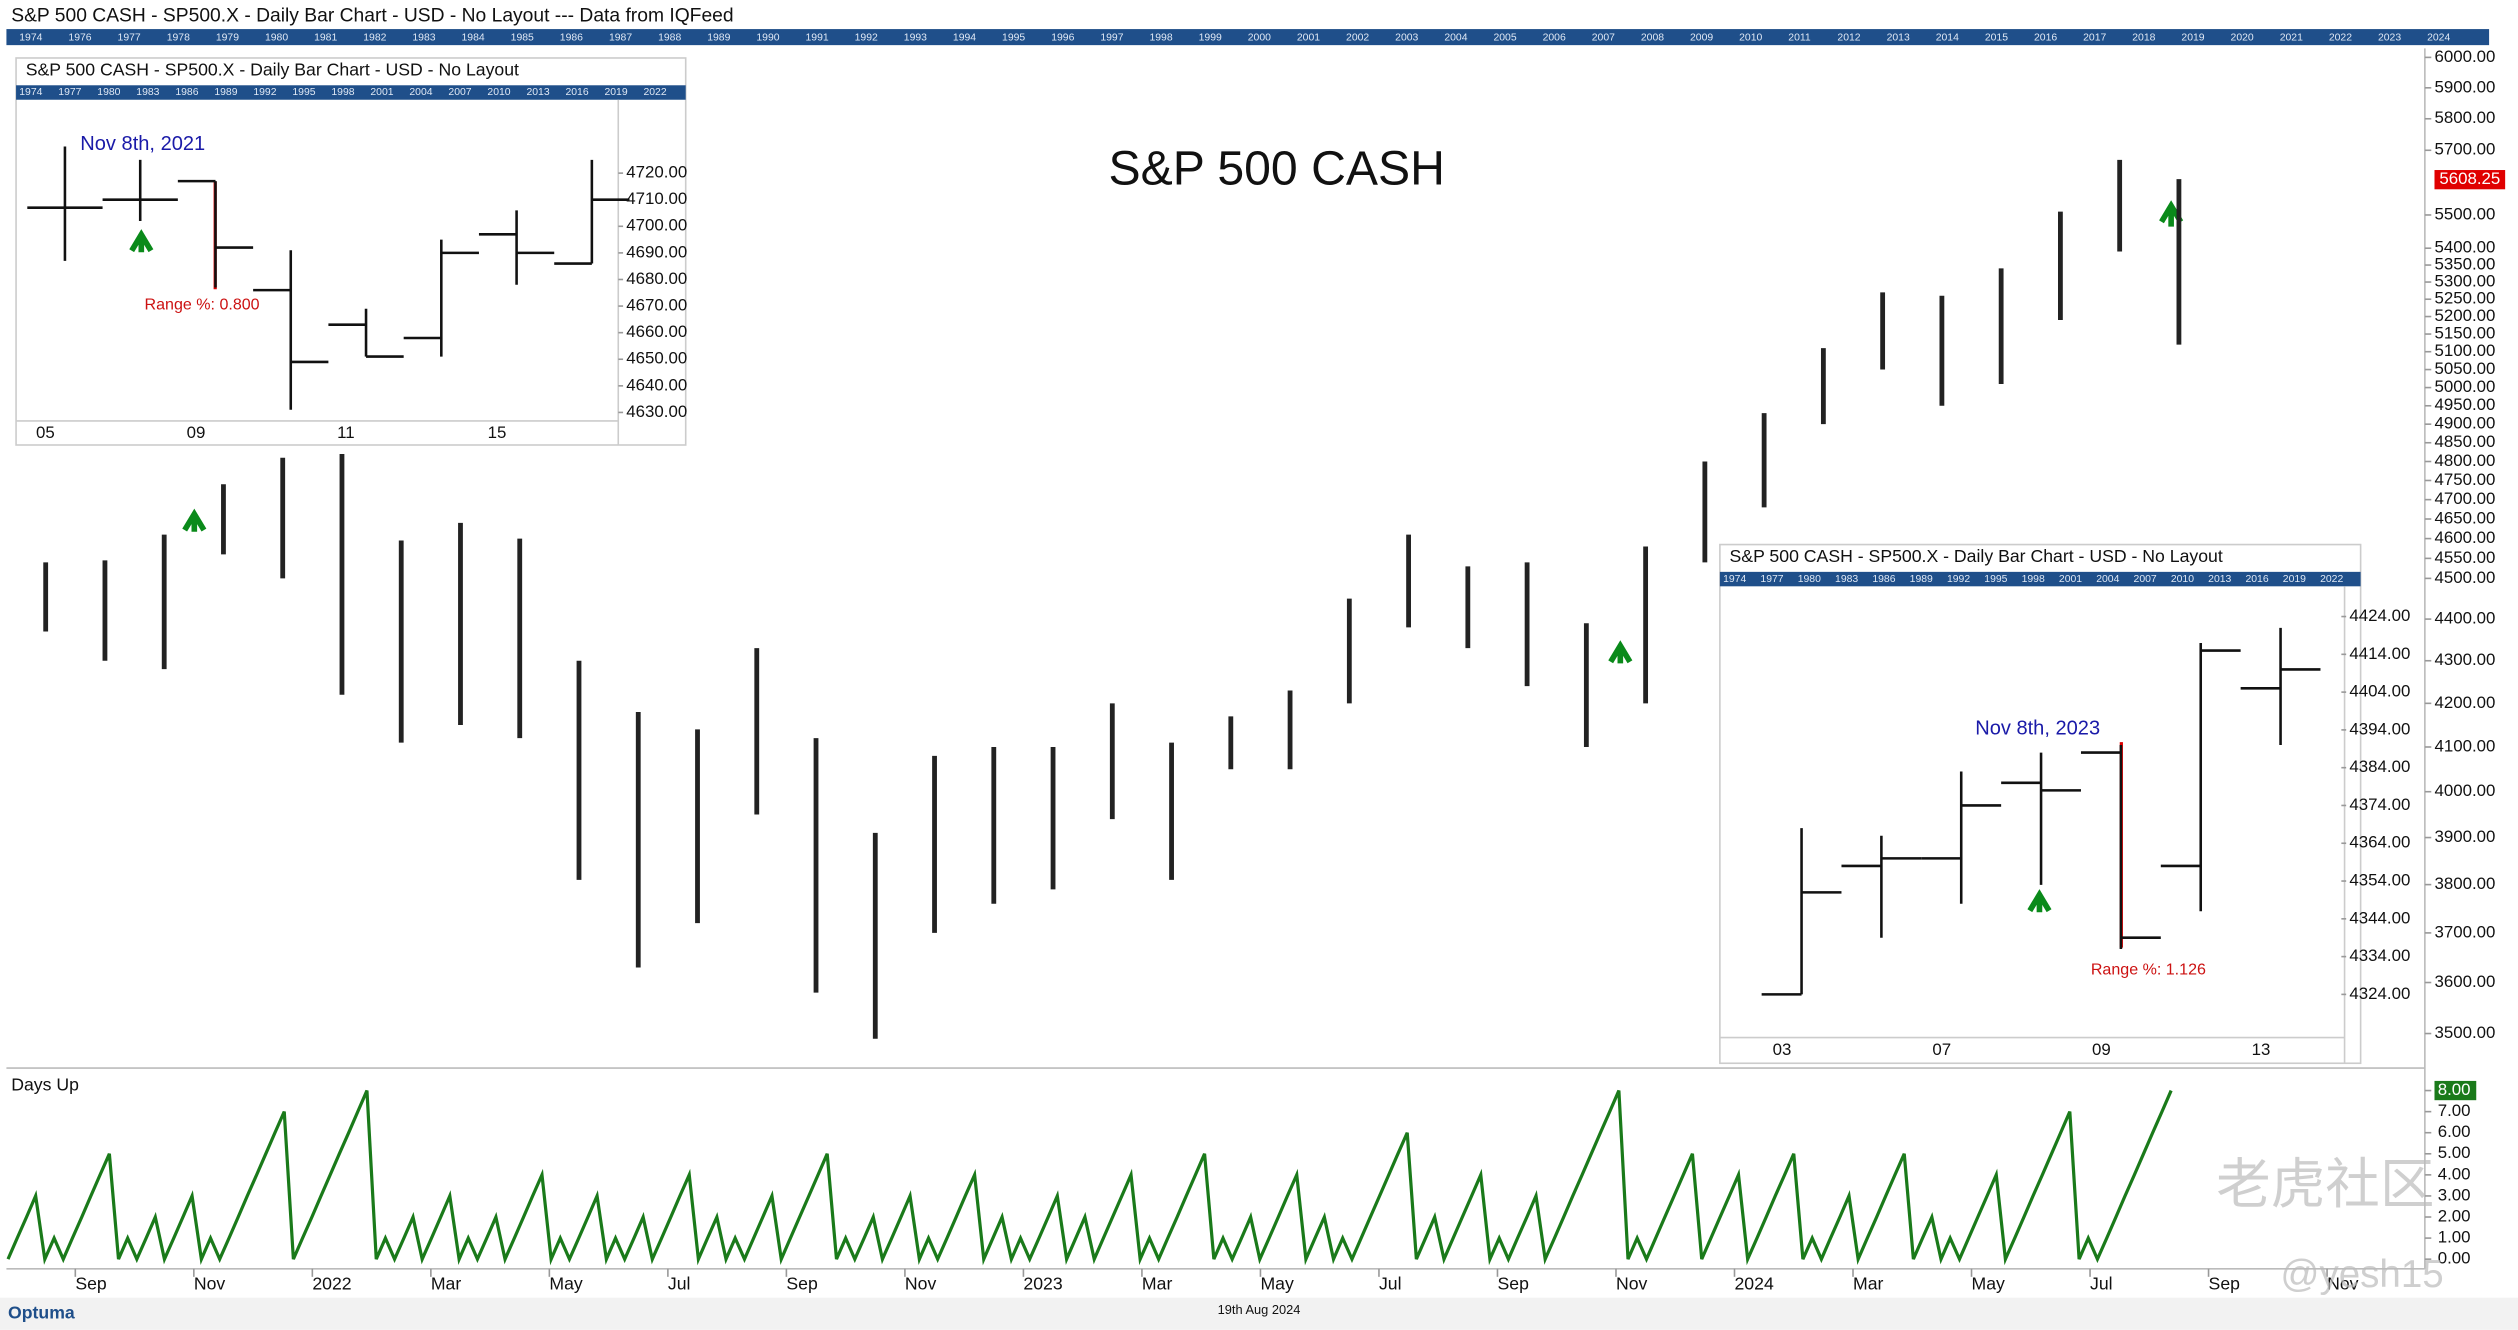 This screenshot has width=2518, height=1330. What do you see at coordinates (2464, 117) in the screenshot?
I see `y-tick-label: 5800.00` at bounding box center [2464, 117].